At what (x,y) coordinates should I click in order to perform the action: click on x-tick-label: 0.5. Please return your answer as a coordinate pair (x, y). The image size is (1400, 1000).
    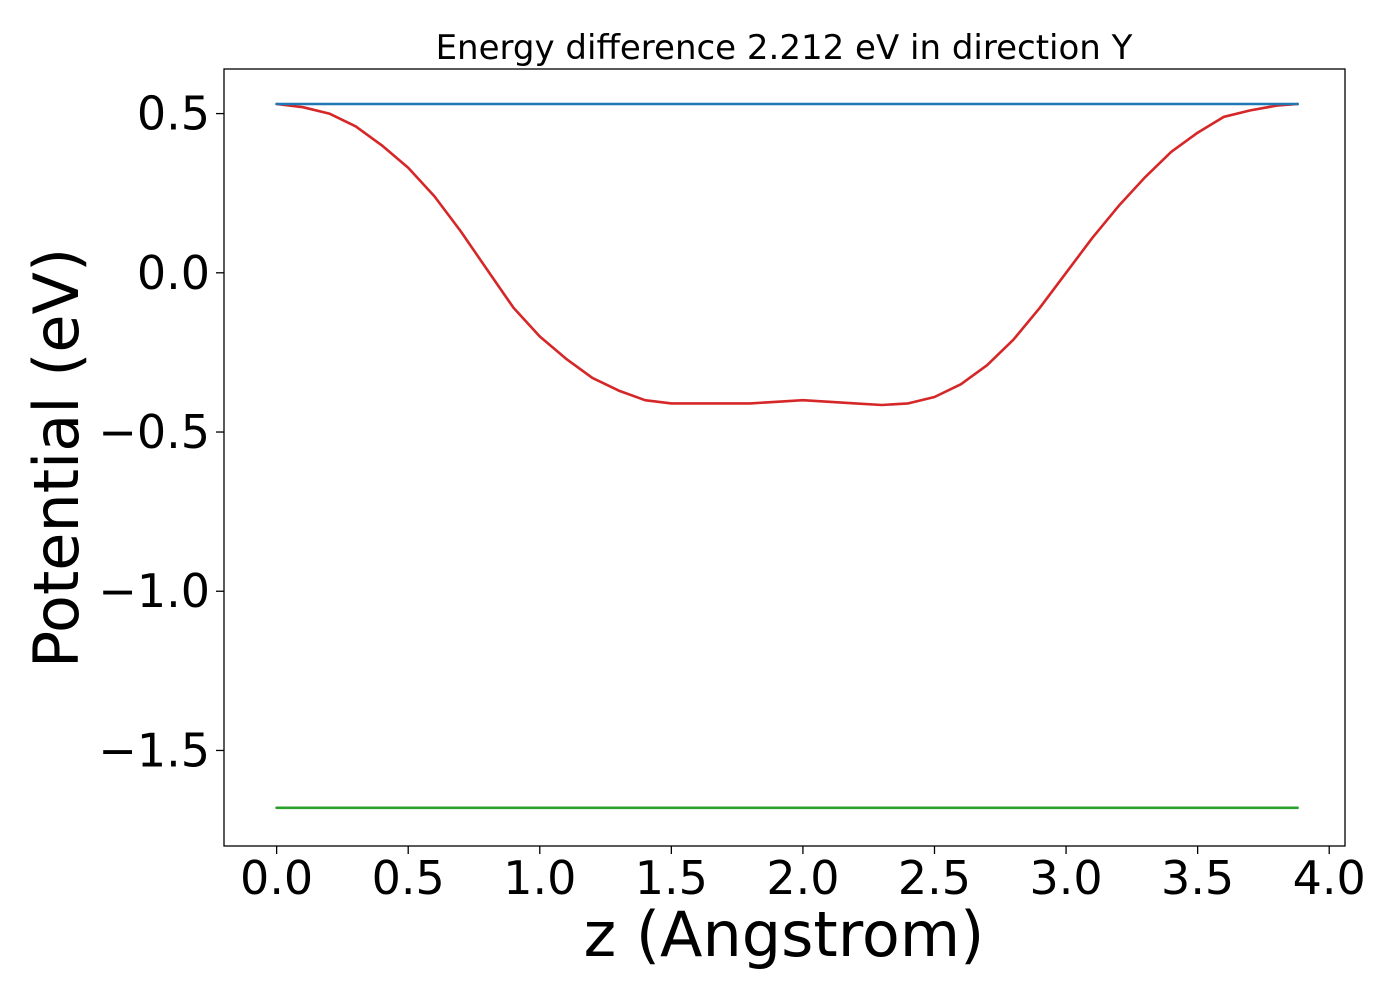
    Looking at the image, I should click on (408, 878).